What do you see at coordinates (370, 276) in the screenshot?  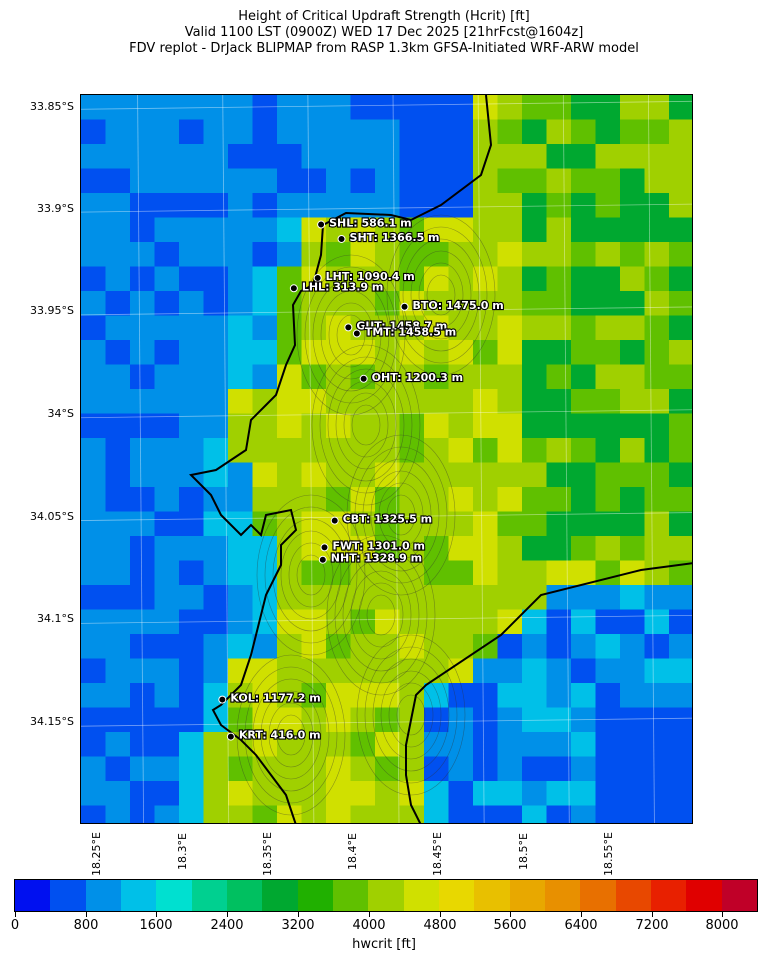 I see `station-label: LHT: 1090.4 m` at bounding box center [370, 276].